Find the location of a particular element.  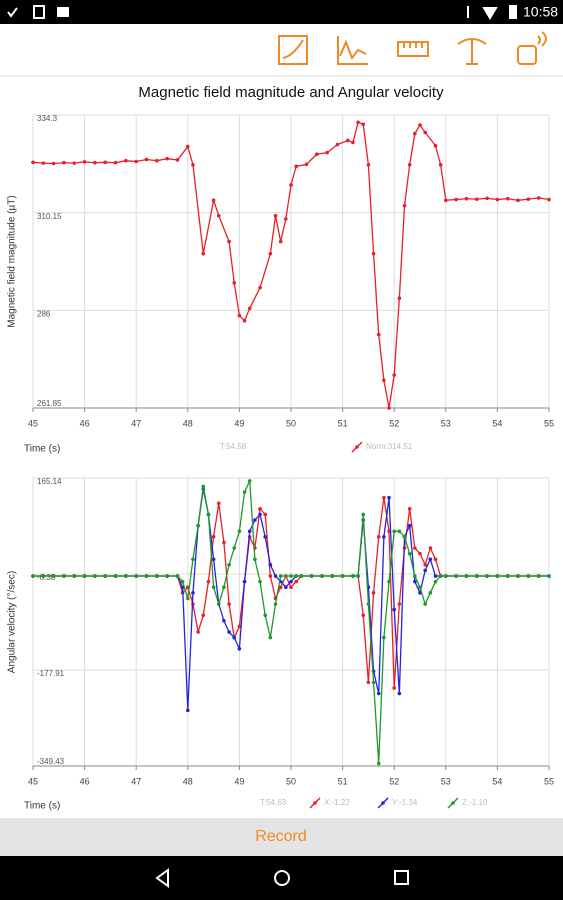

y-tick-label: 310.15 is located at coordinates (49, 216).